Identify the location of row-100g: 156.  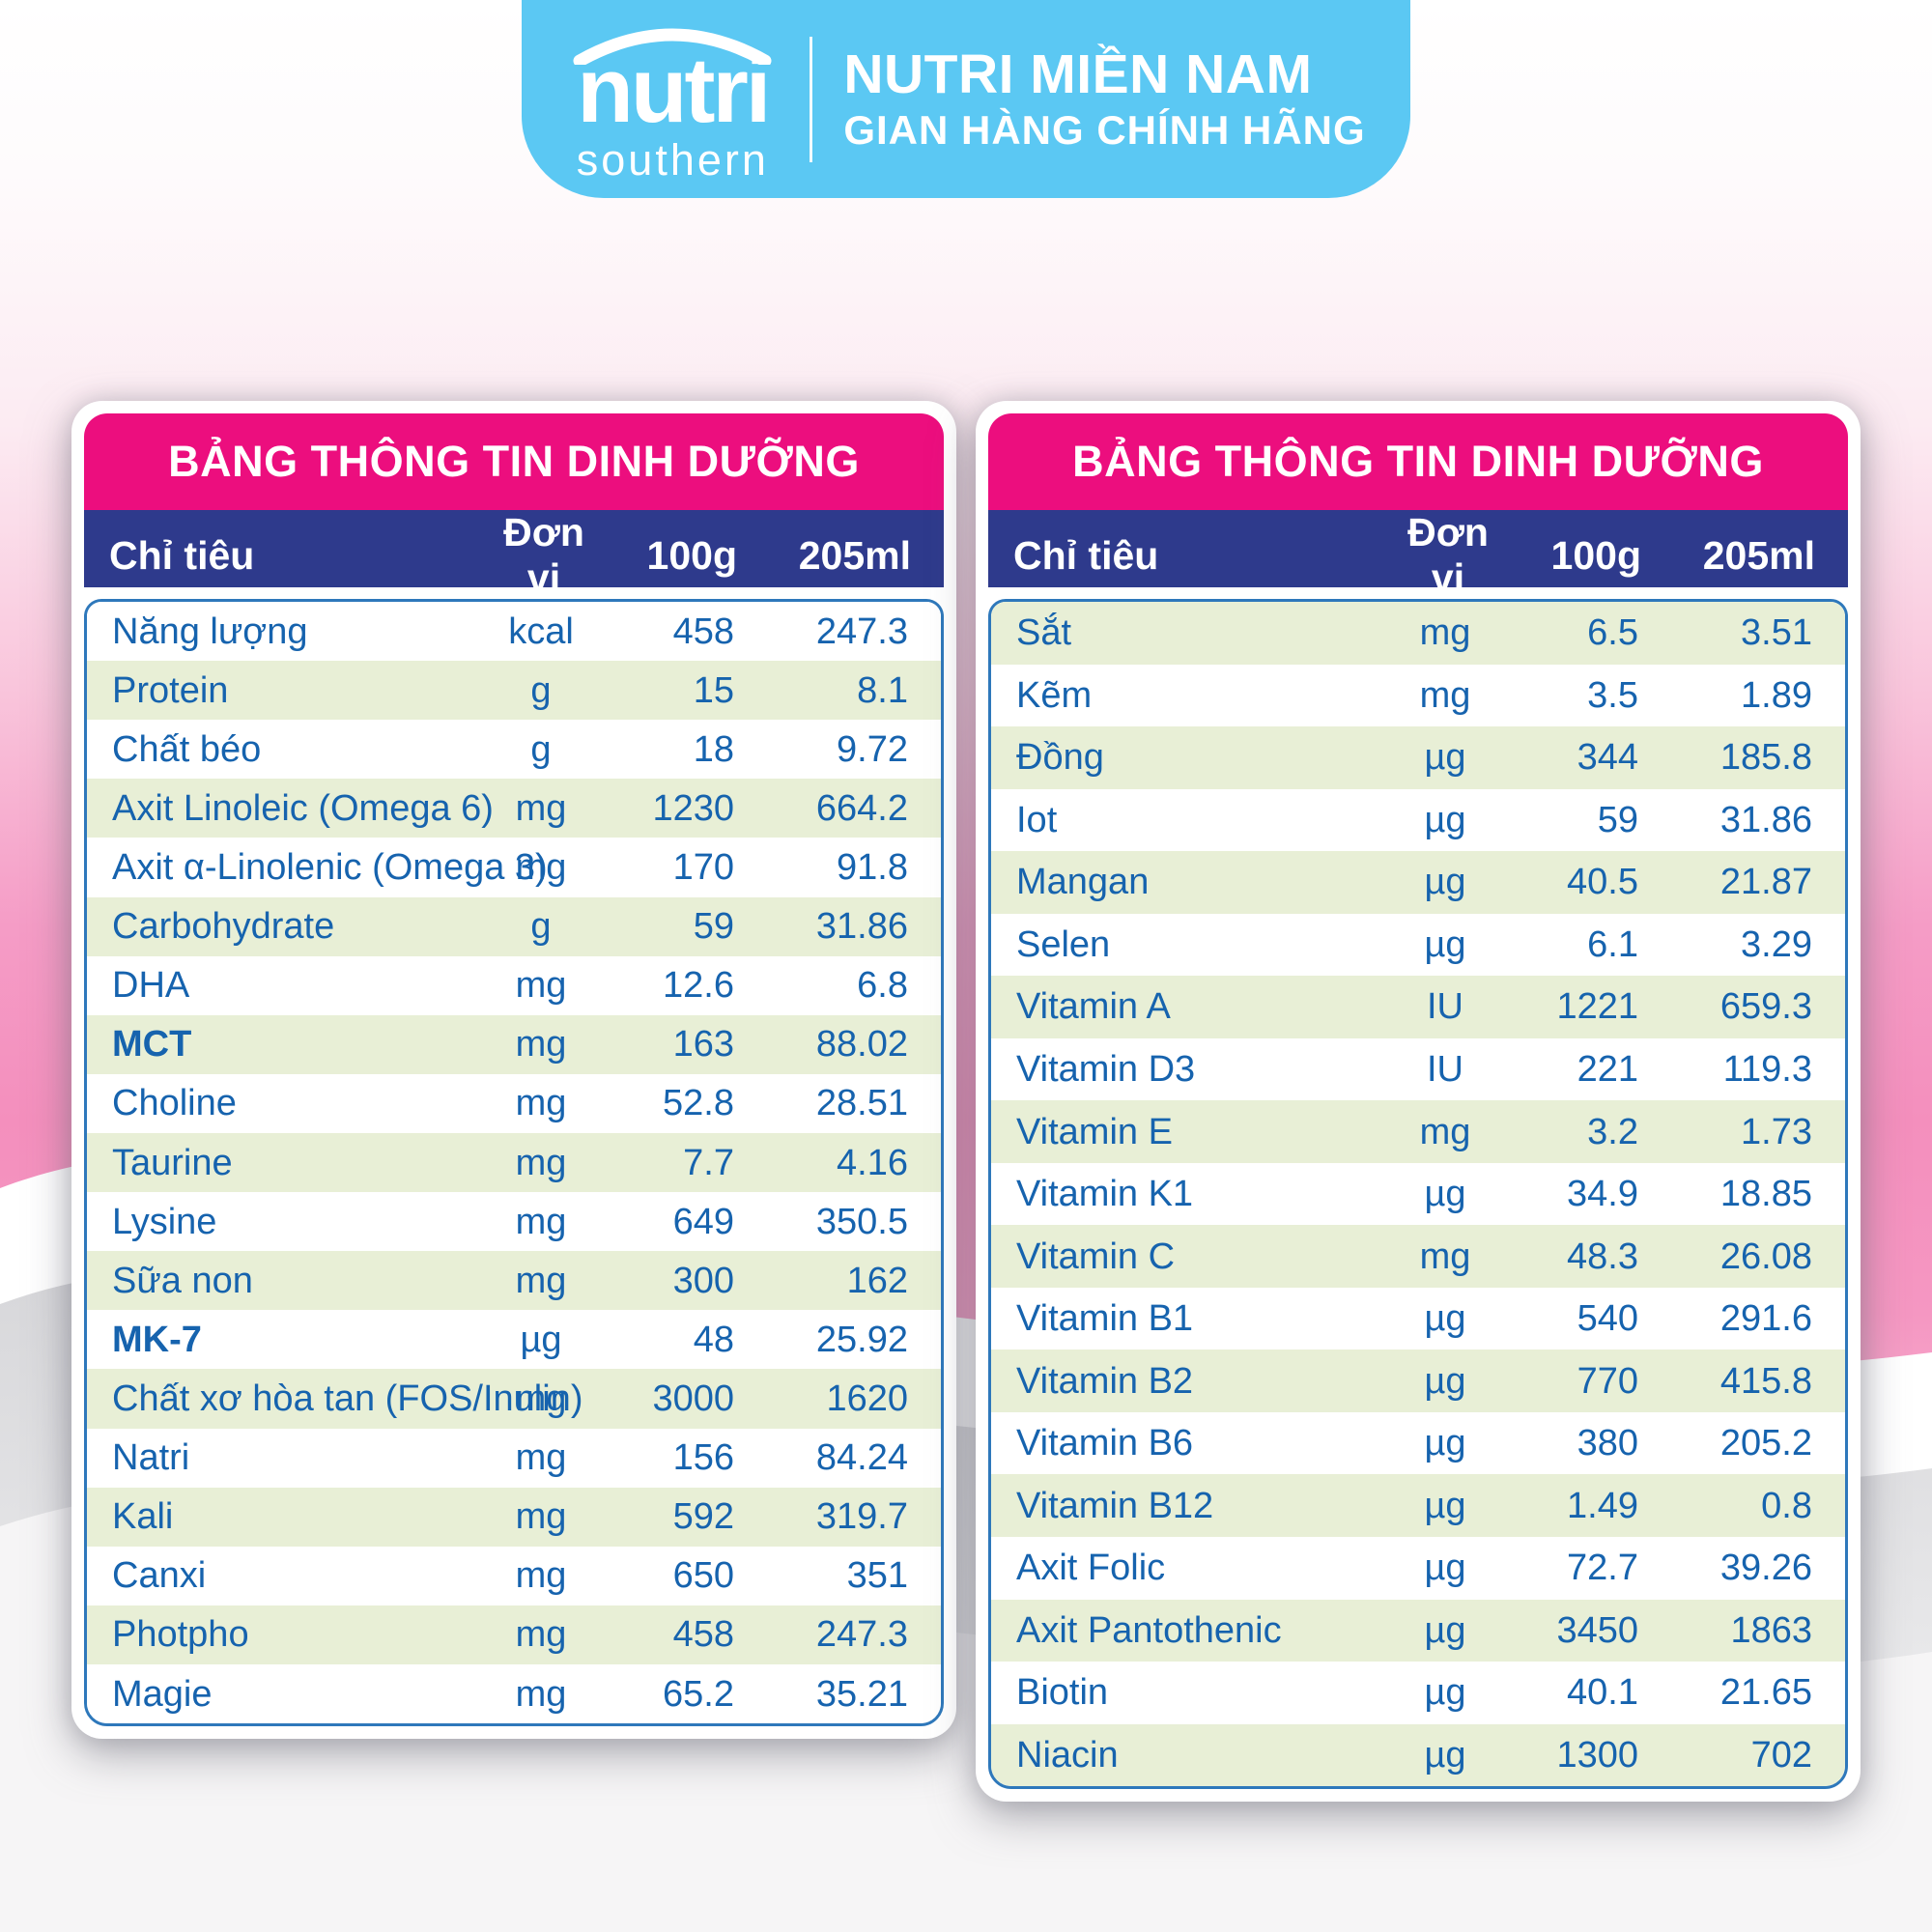
(703, 1458).